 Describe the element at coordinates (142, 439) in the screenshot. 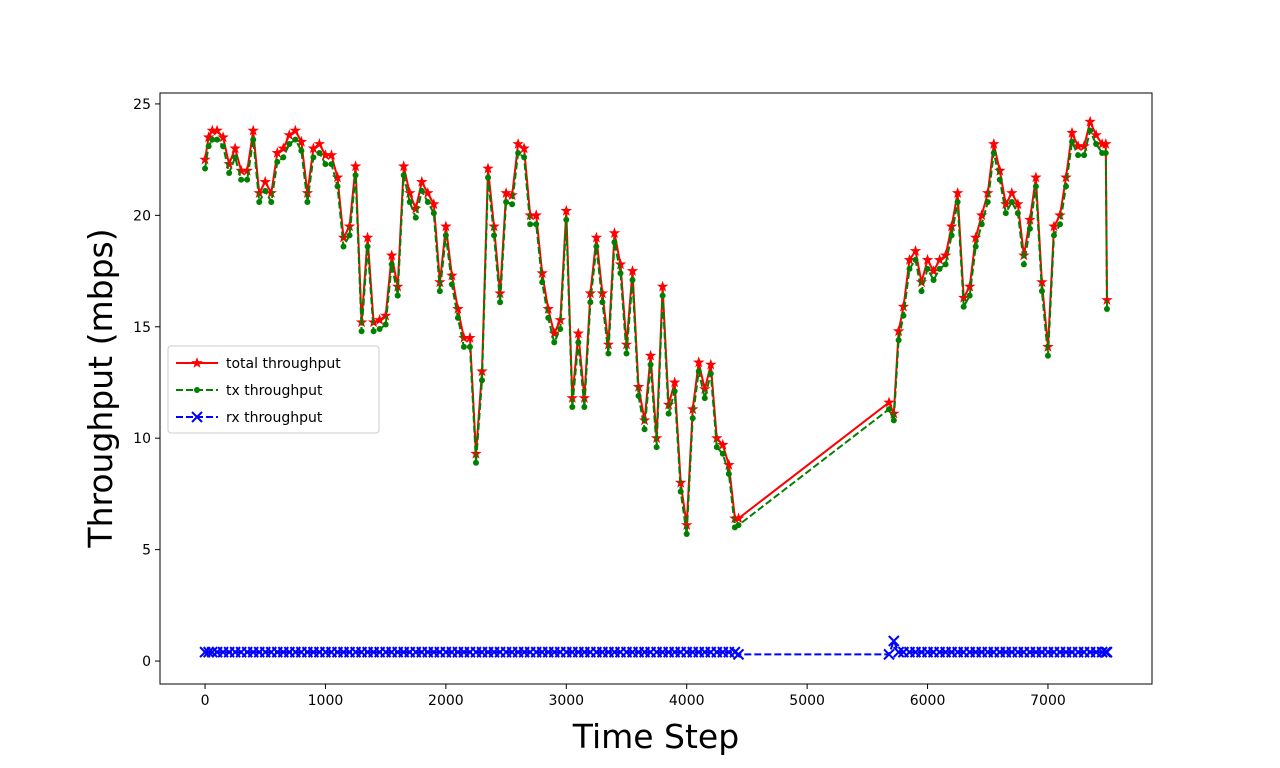

I see `y-tick-label: 10` at that location.